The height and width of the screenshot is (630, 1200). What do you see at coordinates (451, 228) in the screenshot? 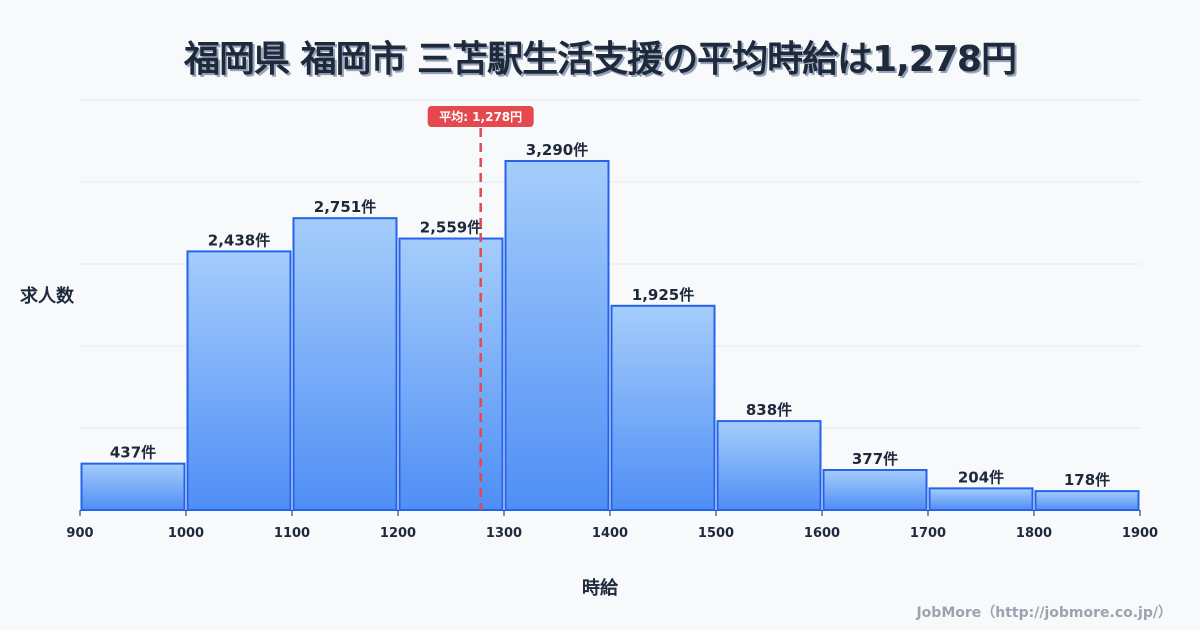
I see `bar-value-label: 2,559件` at bounding box center [451, 228].